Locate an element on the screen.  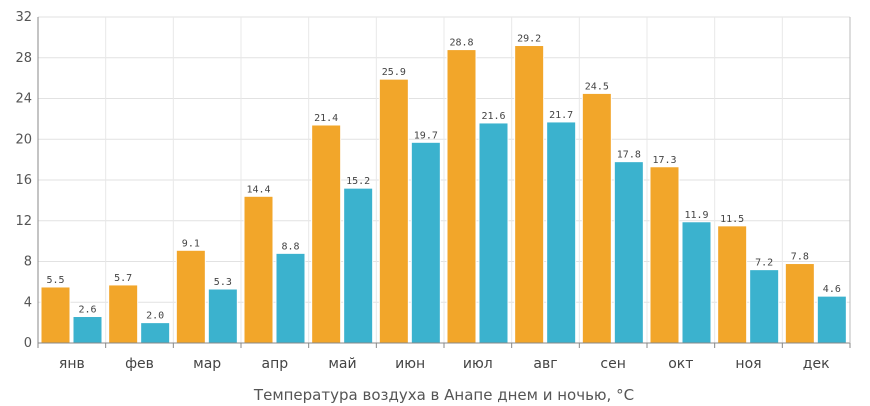
y-tick-labels: 0 4 8 12 16 20 24 28 32 is located at coordinates (23, 180).